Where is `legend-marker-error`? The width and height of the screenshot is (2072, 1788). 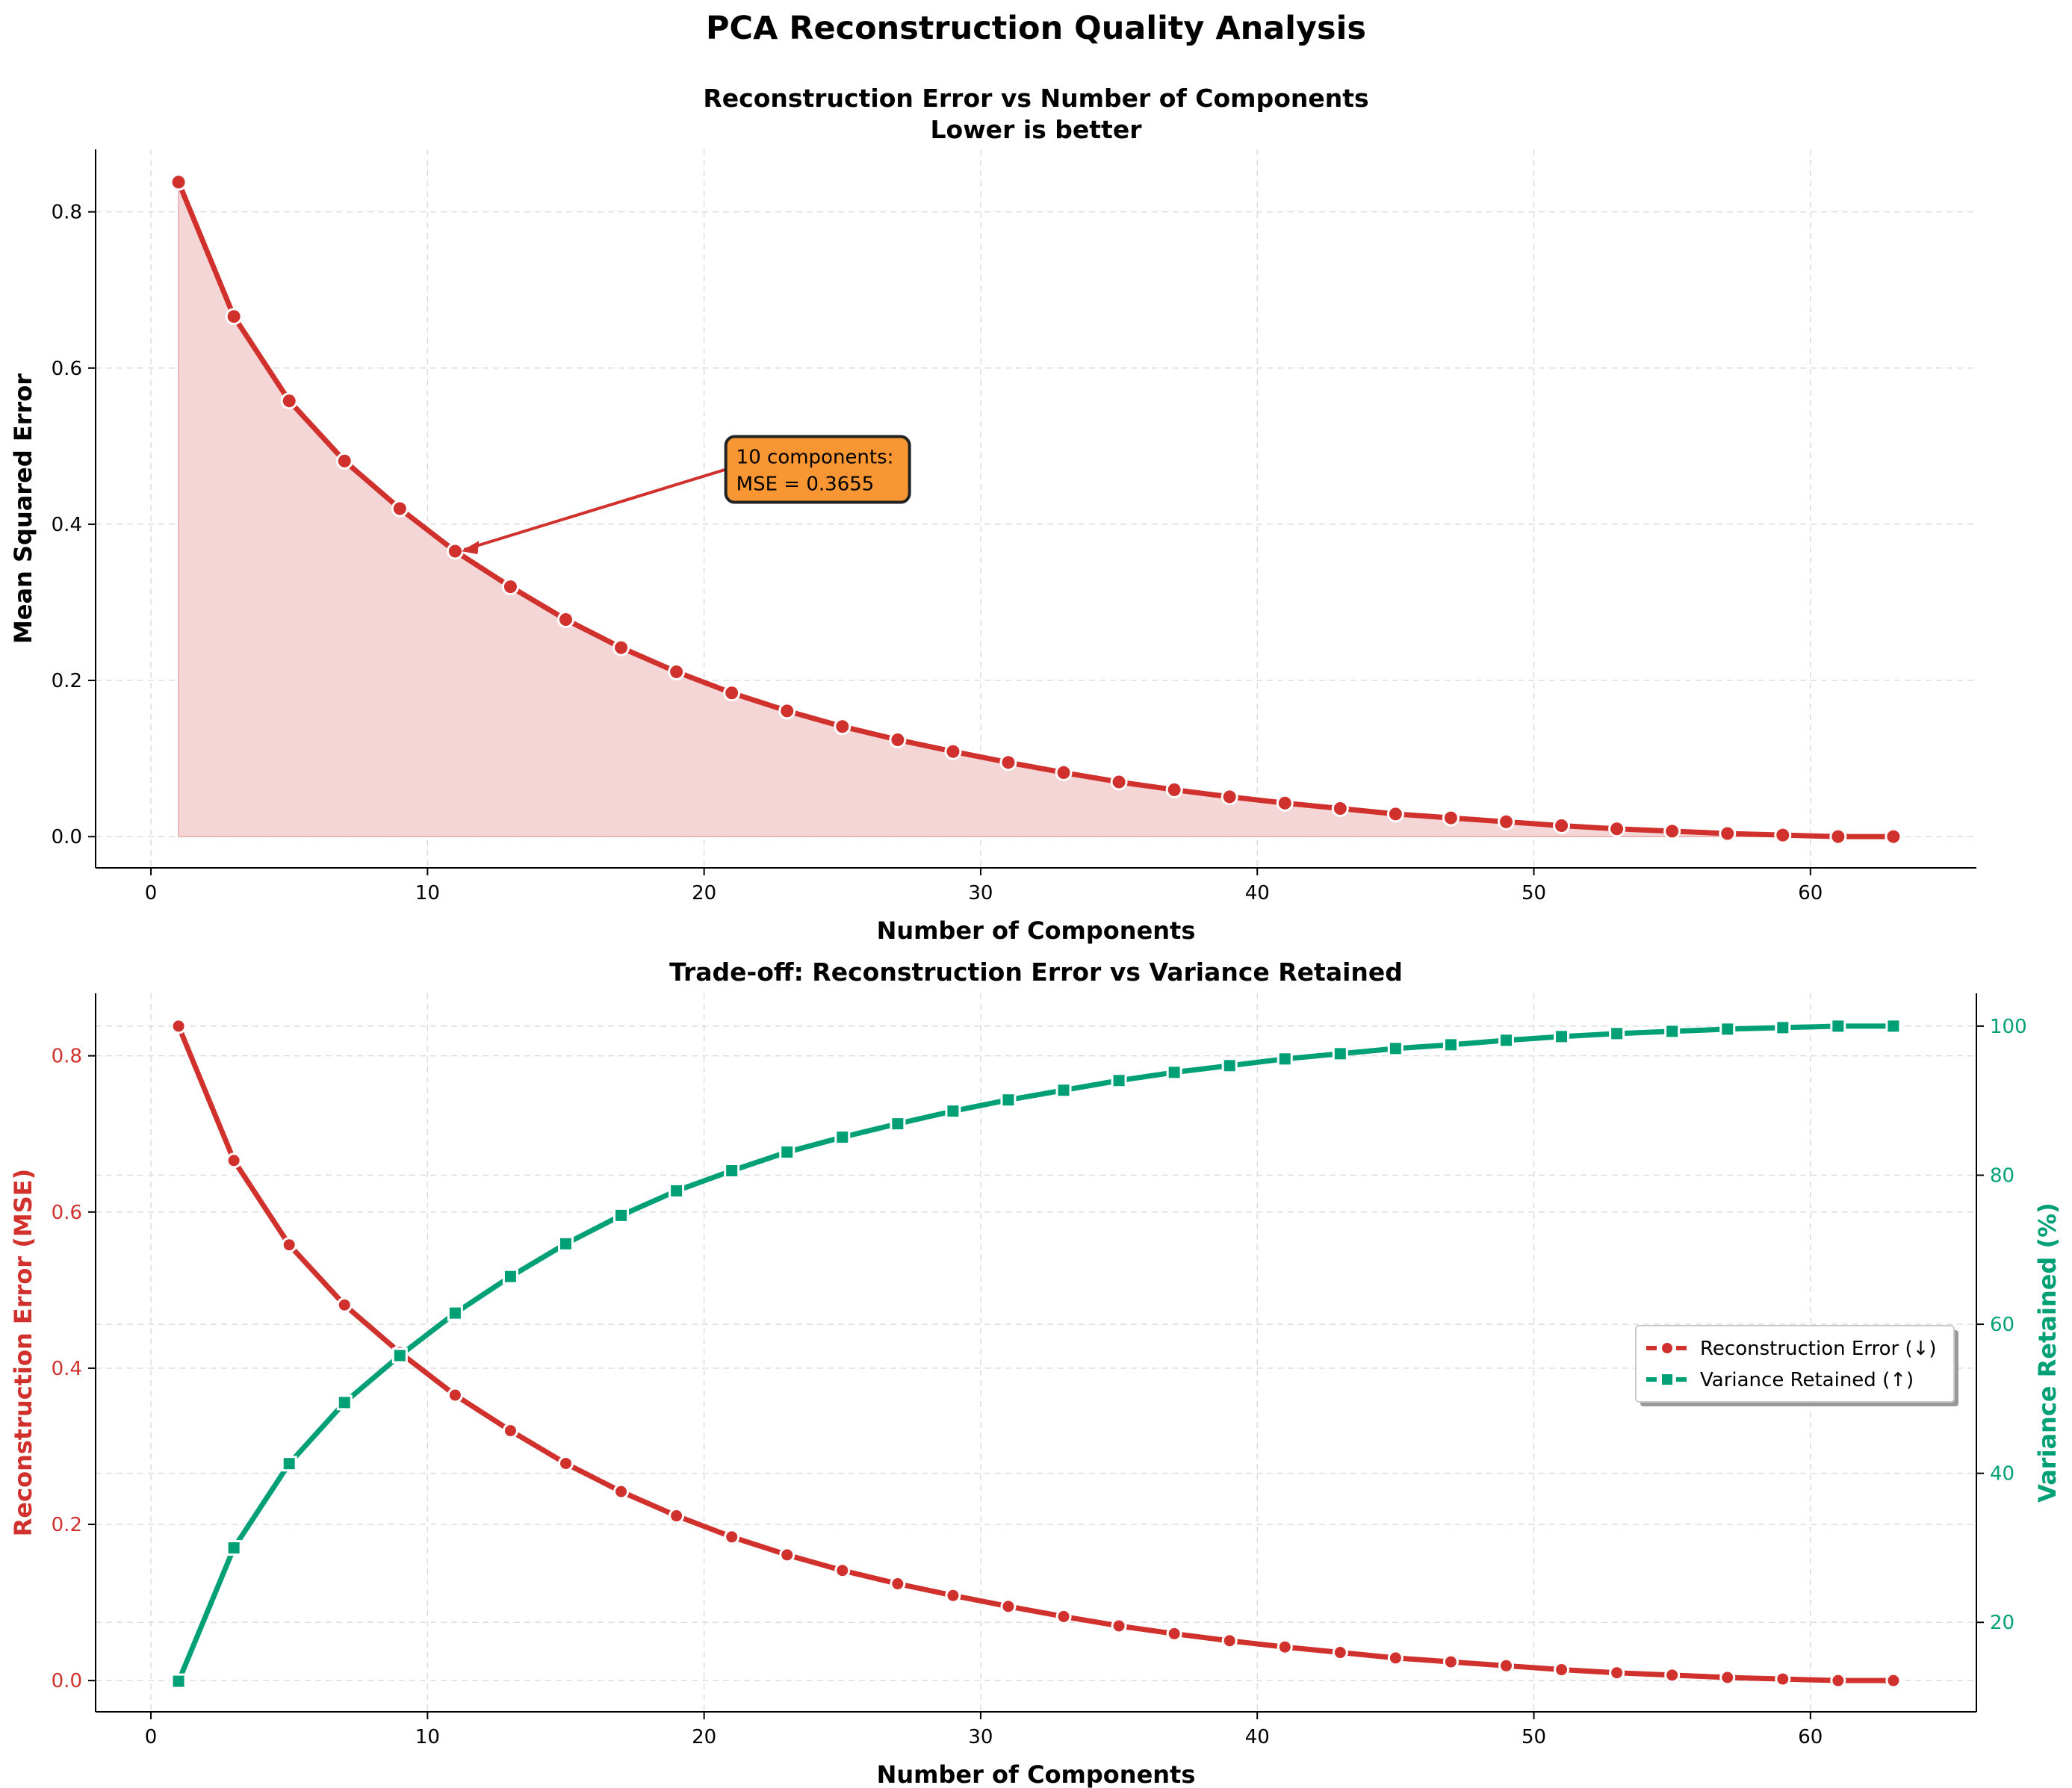 legend-marker-error is located at coordinates (1667, 1348).